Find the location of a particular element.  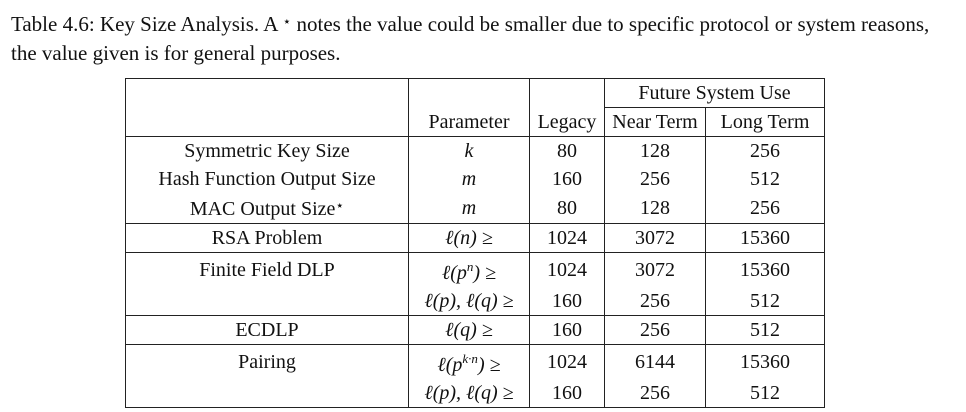

table-row: Finite Field DLP ℓ(pn) ≥ 1024 3072 15360 is located at coordinates (475, 269).